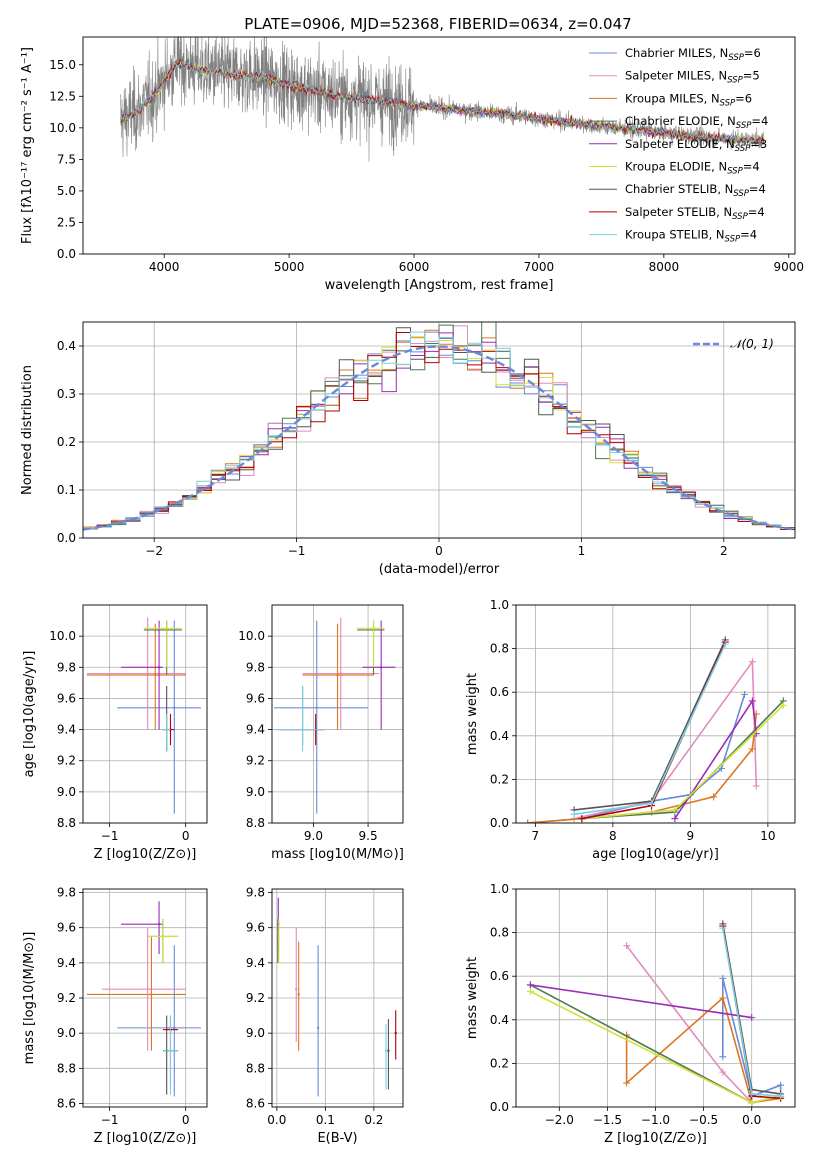 The height and width of the screenshot is (1170, 819). I want to click on y-tick-label: 9.4, so click(66, 963).